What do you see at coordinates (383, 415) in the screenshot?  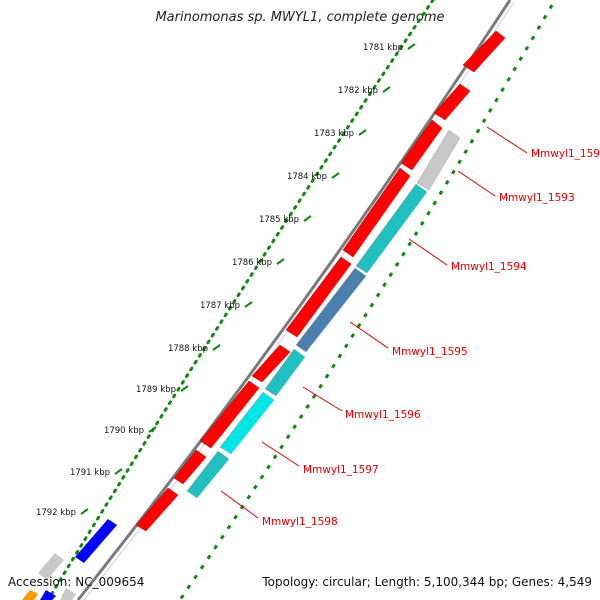 I see `gene-label: Mmwyl1_1596` at bounding box center [383, 415].